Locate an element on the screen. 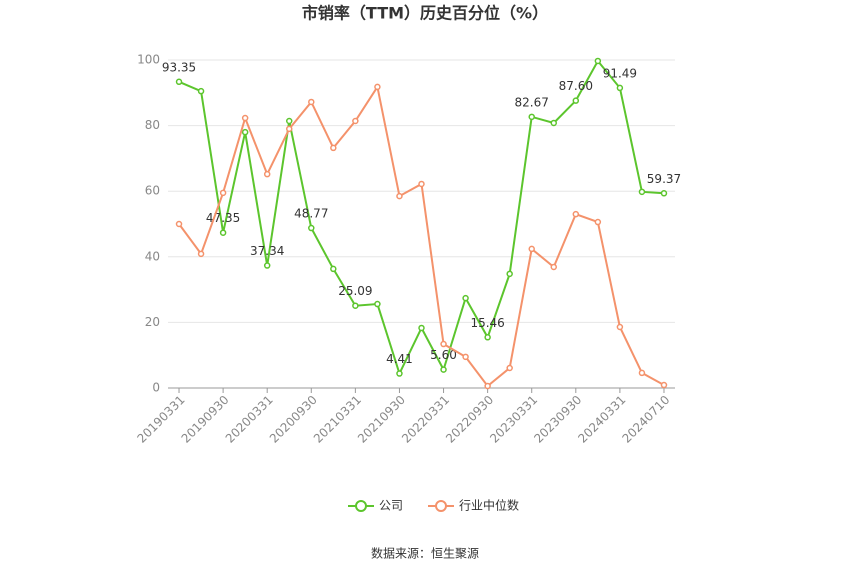 Image resolution: width=850 pixels, height=575 pixels. data-label: 4.41 is located at coordinates (399, 359).